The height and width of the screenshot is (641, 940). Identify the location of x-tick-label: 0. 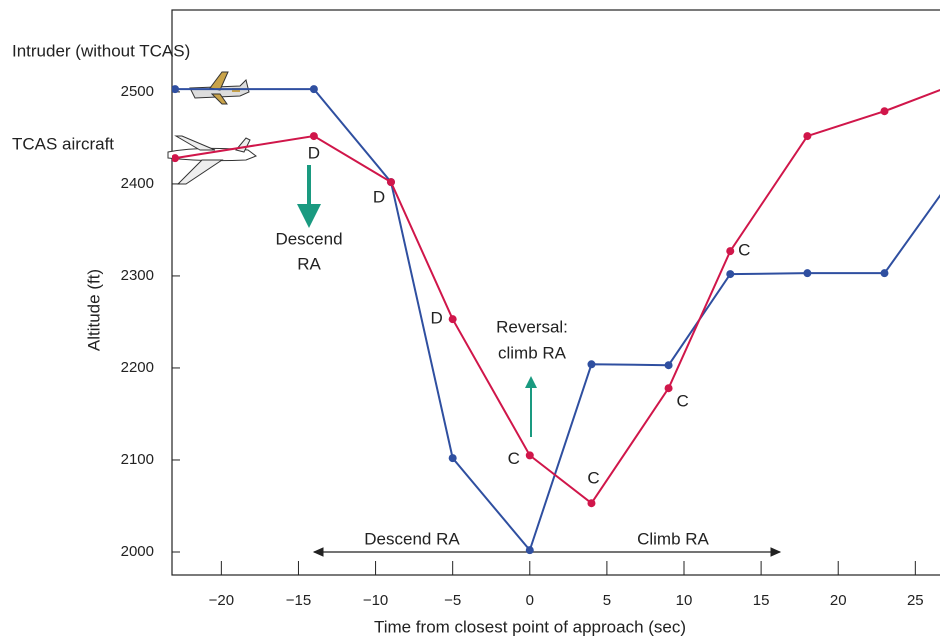
(530, 600).